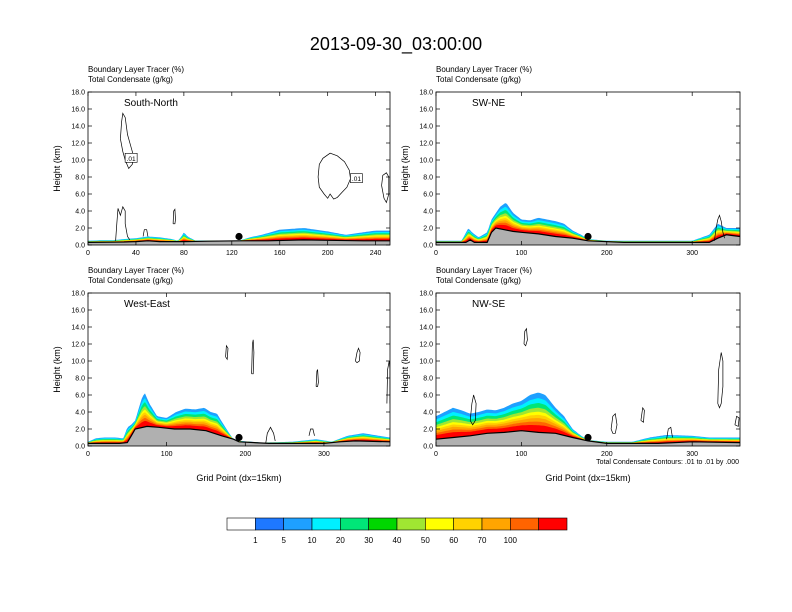 The image size is (792, 612). I want to click on panel-label: SW-NE, so click(488, 103).